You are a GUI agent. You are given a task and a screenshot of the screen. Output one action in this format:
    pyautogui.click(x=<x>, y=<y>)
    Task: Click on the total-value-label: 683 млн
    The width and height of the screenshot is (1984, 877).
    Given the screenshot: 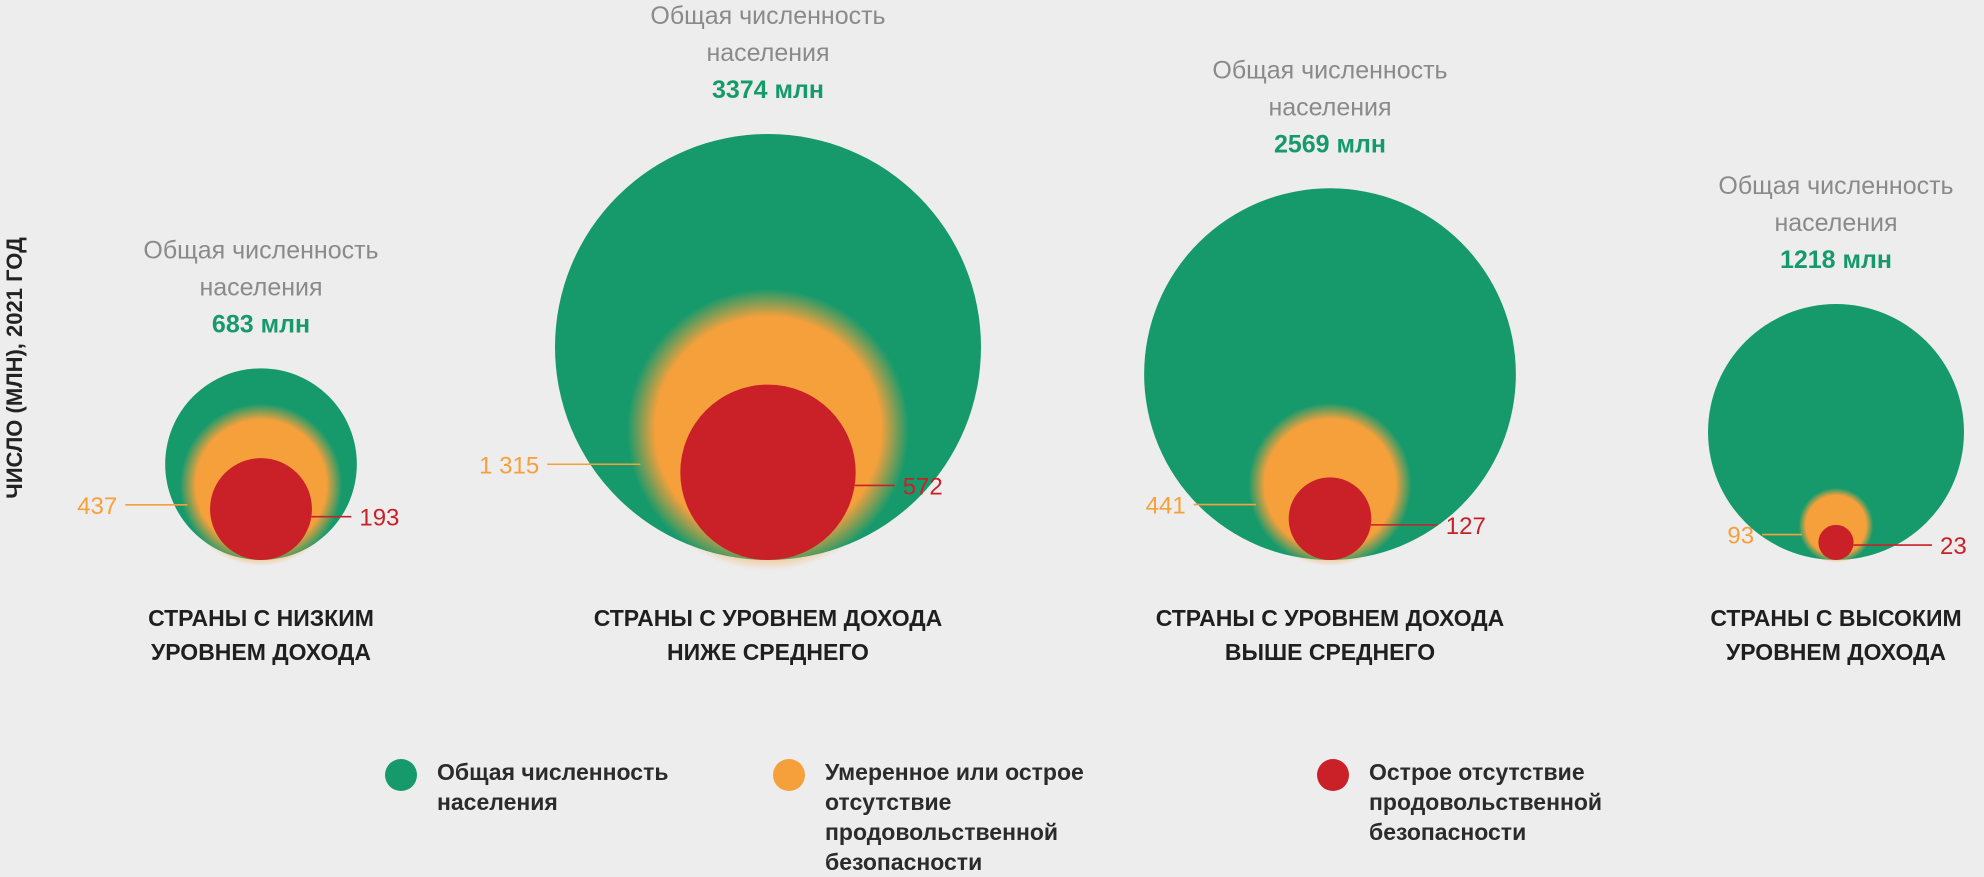 What is the action you would take?
    pyautogui.click(x=261, y=324)
    